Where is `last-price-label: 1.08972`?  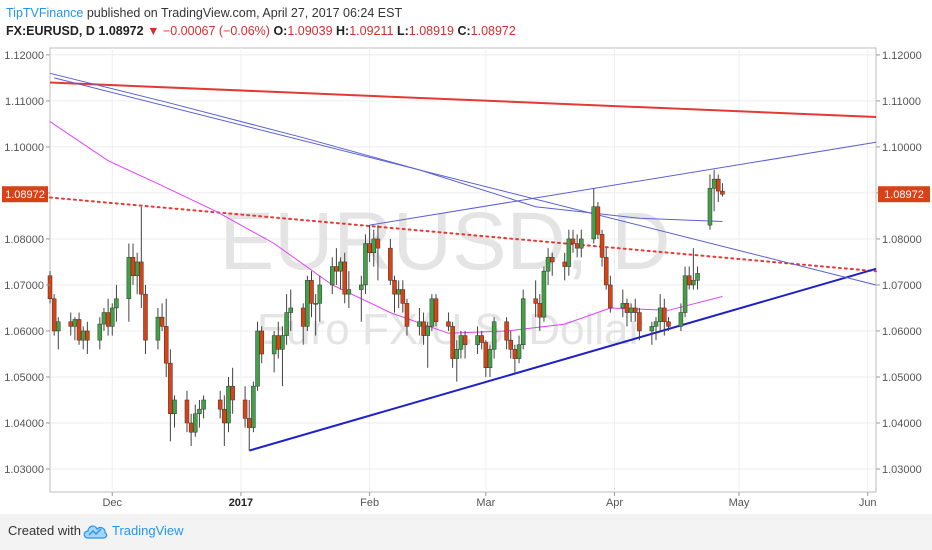 last-price-label: 1.08972 is located at coordinates (121, 31).